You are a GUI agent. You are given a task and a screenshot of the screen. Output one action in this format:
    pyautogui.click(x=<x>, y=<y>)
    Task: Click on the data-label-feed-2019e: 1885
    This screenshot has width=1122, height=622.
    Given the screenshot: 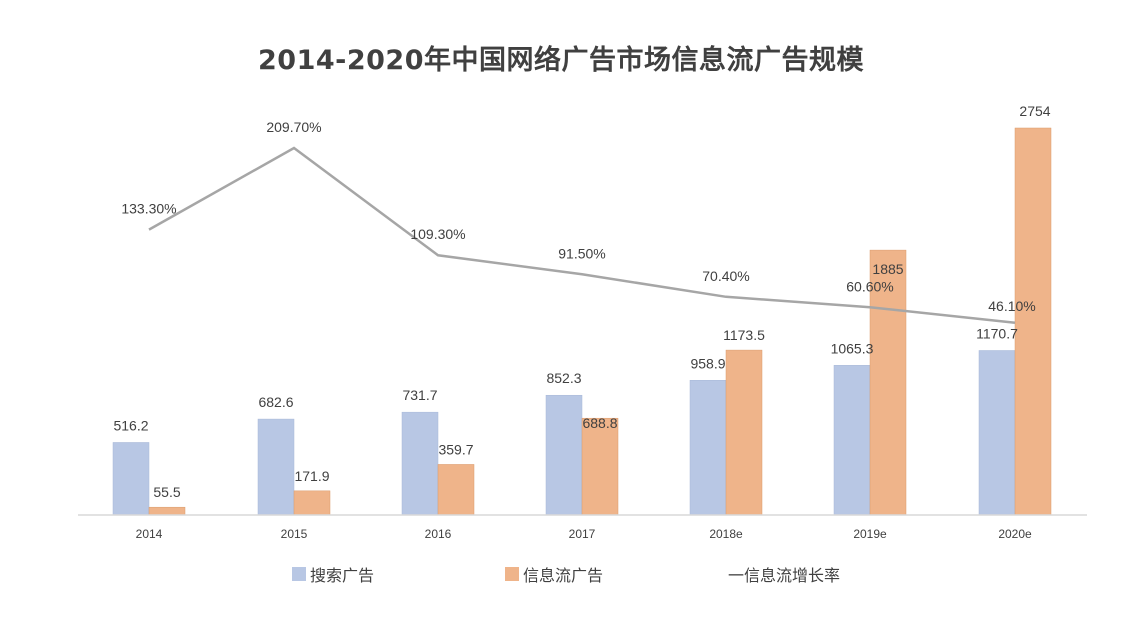 What is the action you would take?
    pyautogui.click(x=887, y=269)
    